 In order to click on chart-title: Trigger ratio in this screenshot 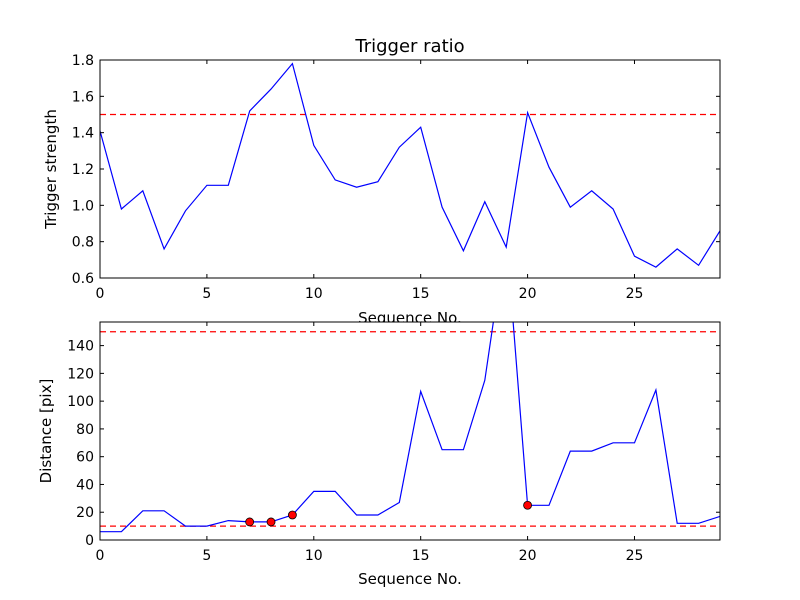, I will do `click(409, 46)`.